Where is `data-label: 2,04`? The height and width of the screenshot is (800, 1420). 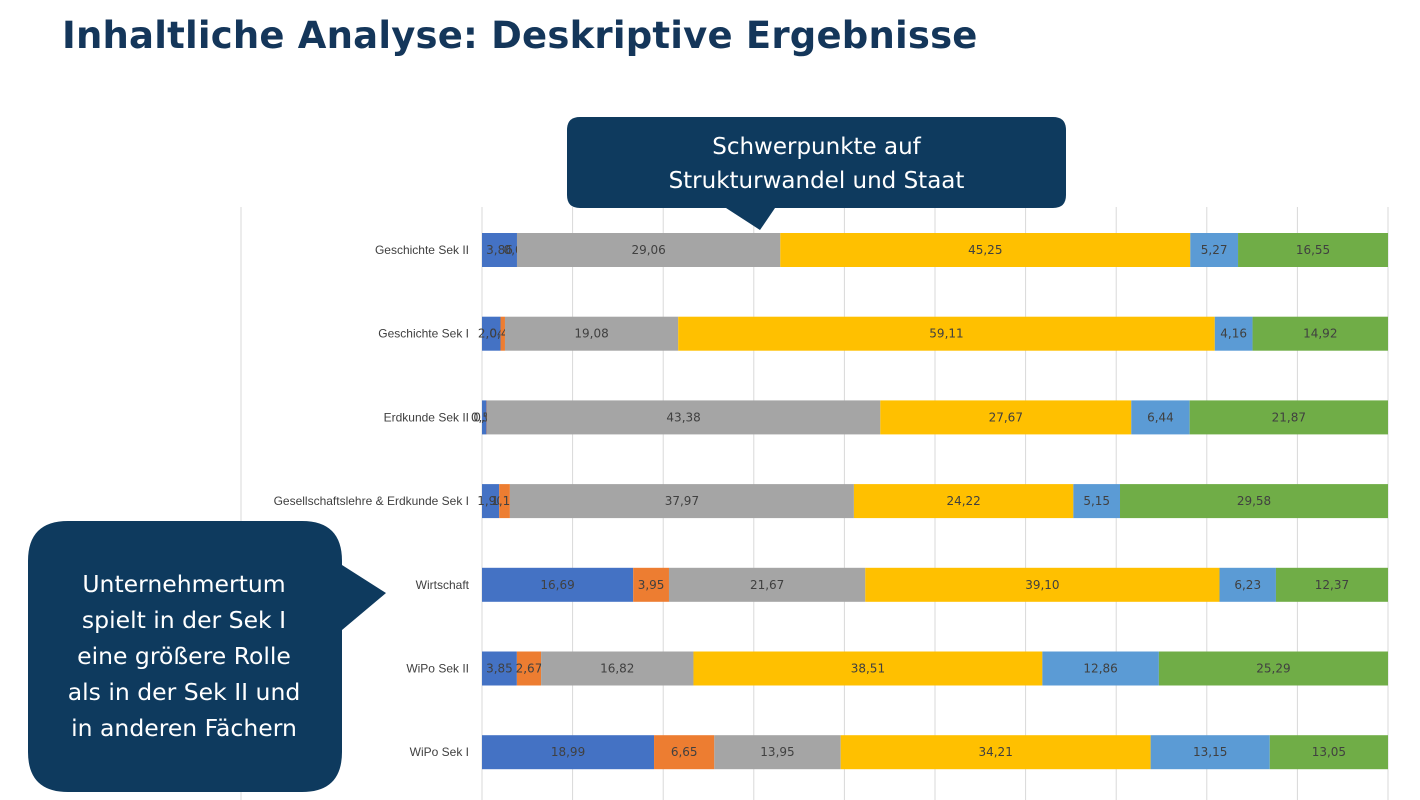 data-label: 2,04 is located at coordinates (491, 334).